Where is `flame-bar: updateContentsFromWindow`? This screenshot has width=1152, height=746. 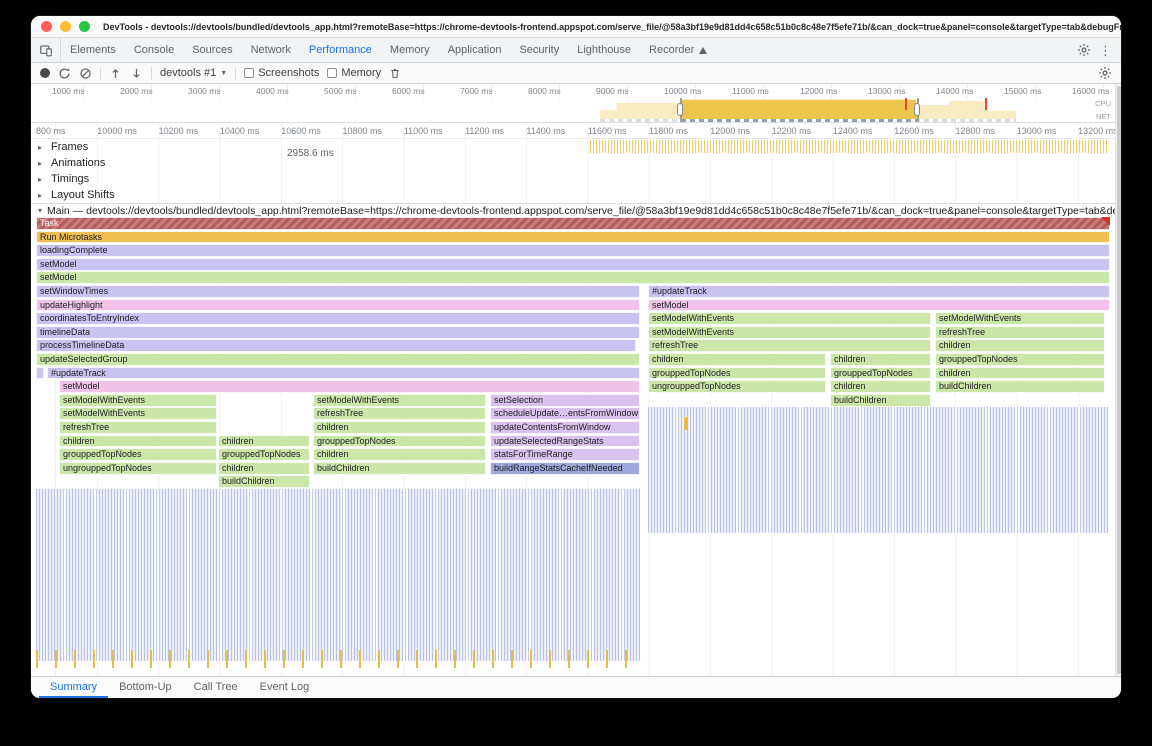
flame-bar: updateContentsFromWindow is located at coordinates (565, 427).